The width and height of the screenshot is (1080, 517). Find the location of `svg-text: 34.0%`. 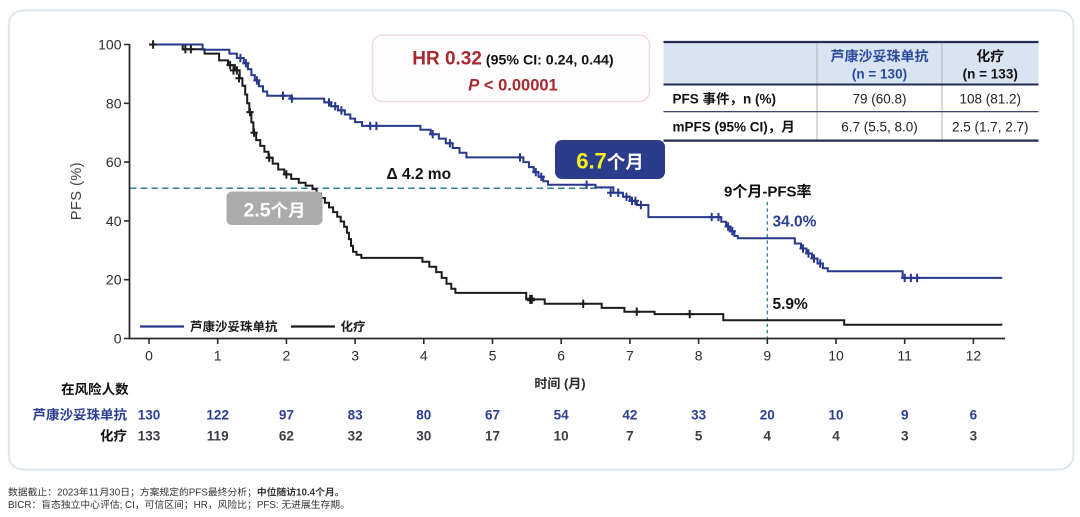

svg-text: 34.0% is located at coordinates (795, 222).